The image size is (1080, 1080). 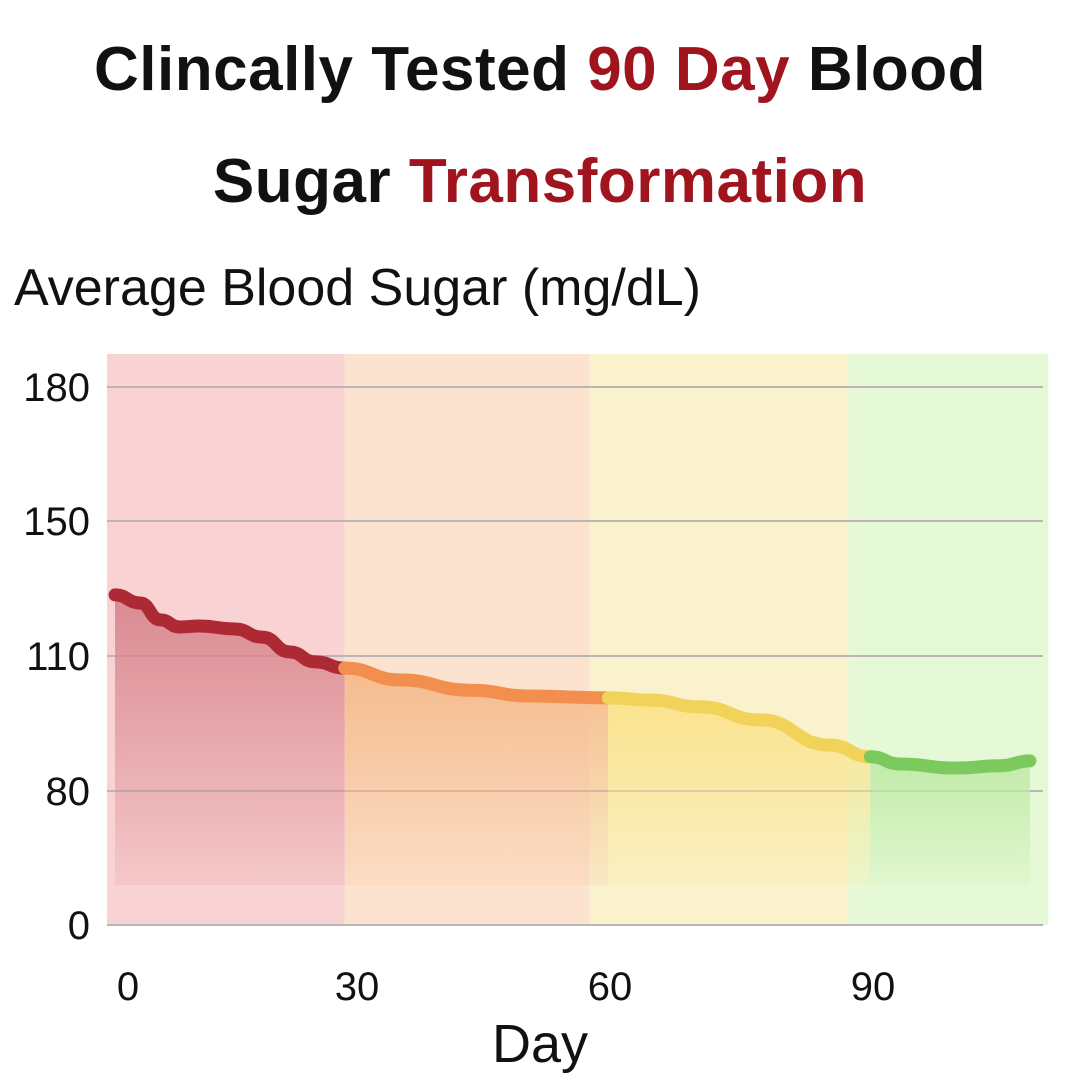 I want to click on y-tick-label: 0, so click(x=79, y=926).